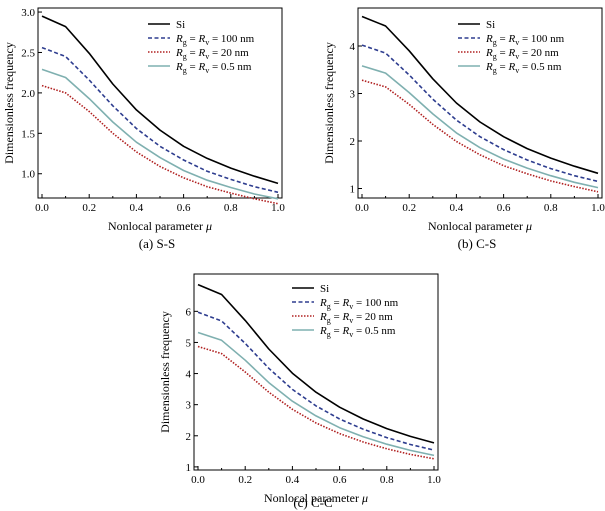  I want to click on x-tick-label-a: 0.0, so click(42, 208).